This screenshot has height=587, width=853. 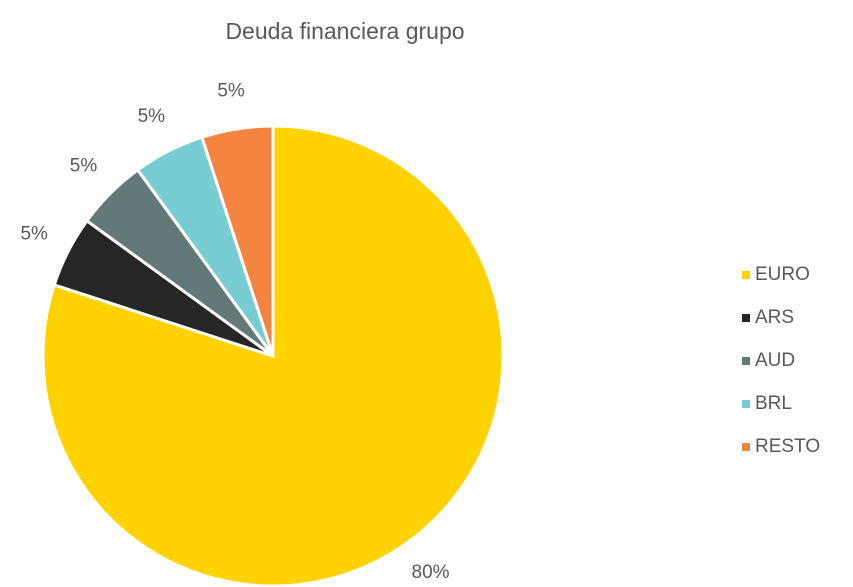 I want to click on legend-label: BRL, so click(x=773, y=403).